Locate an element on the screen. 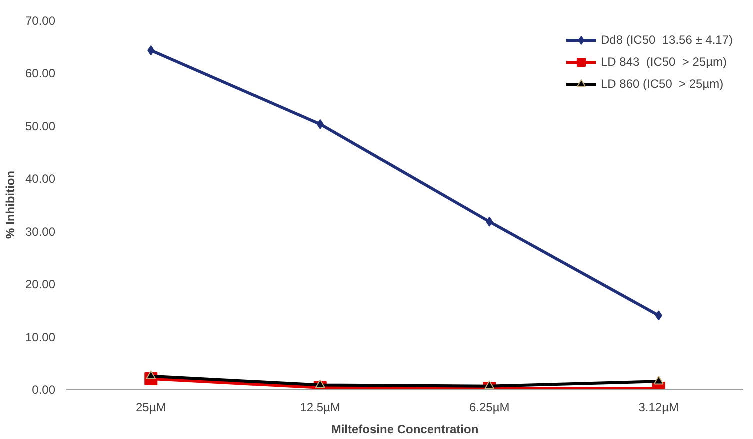 The height and width of the screenshot is (439, 753). x-tick-label: 6.25µM is located at coordinates (489, 407).